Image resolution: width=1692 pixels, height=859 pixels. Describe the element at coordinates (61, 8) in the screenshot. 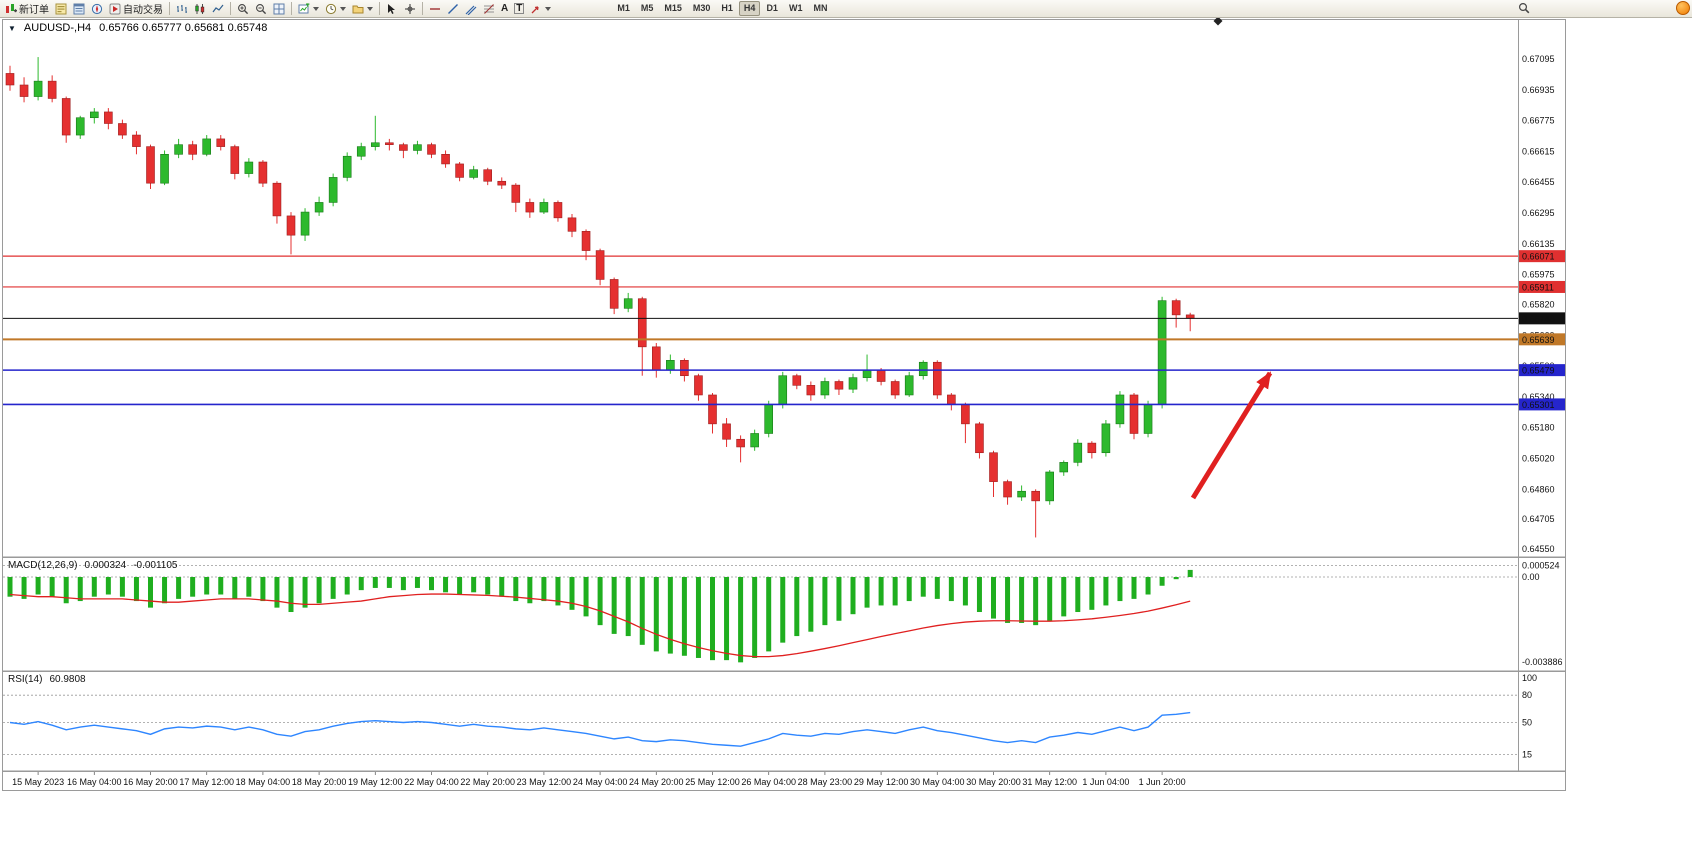

I see `market-watch-button` at that location.